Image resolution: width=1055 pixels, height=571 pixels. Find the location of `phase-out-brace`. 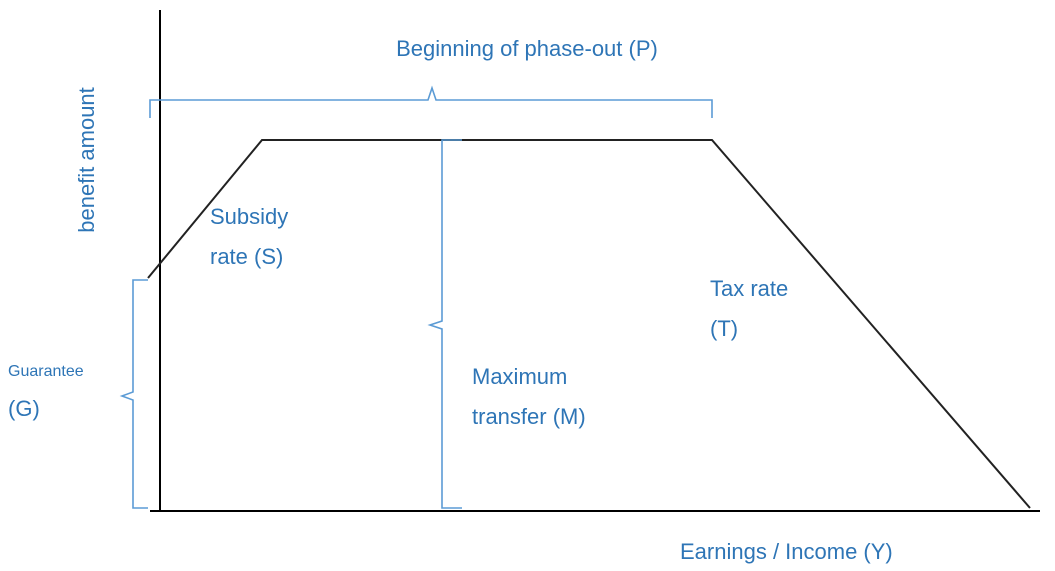

phase-out-brace is located at coordinates (431, 101).